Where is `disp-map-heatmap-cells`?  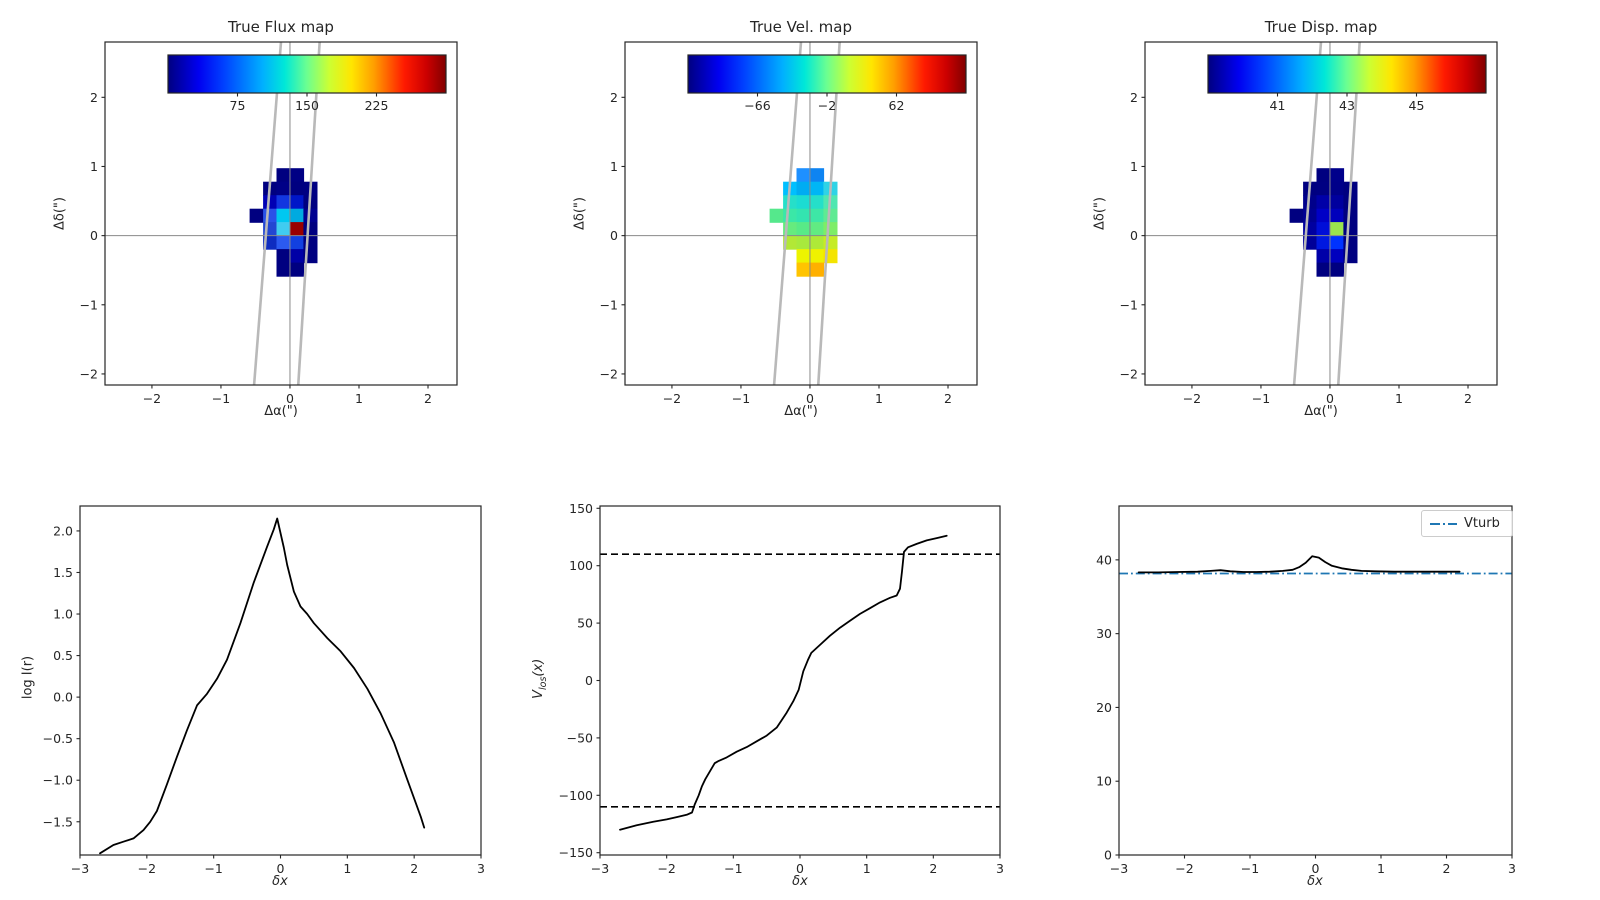
disp-map-heatmap-cells is located at coordinates (1323, 222).